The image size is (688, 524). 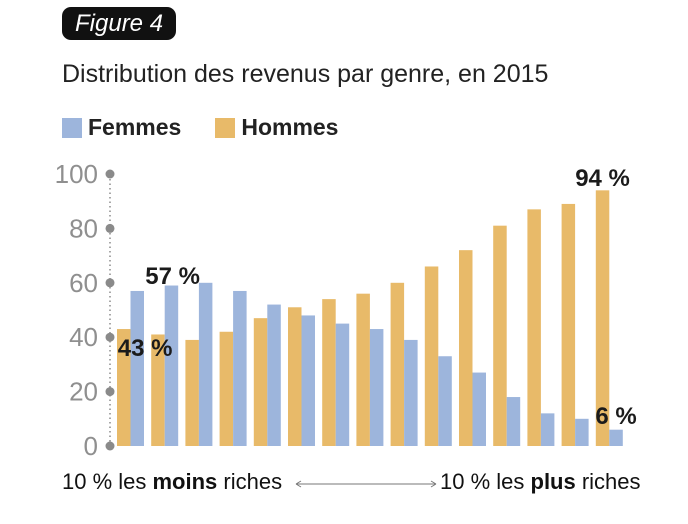 What do you see at coordinates (185, 481) in the screenshot?
I see `x-label-left-bold: moins` at bounding box center [185, 481].